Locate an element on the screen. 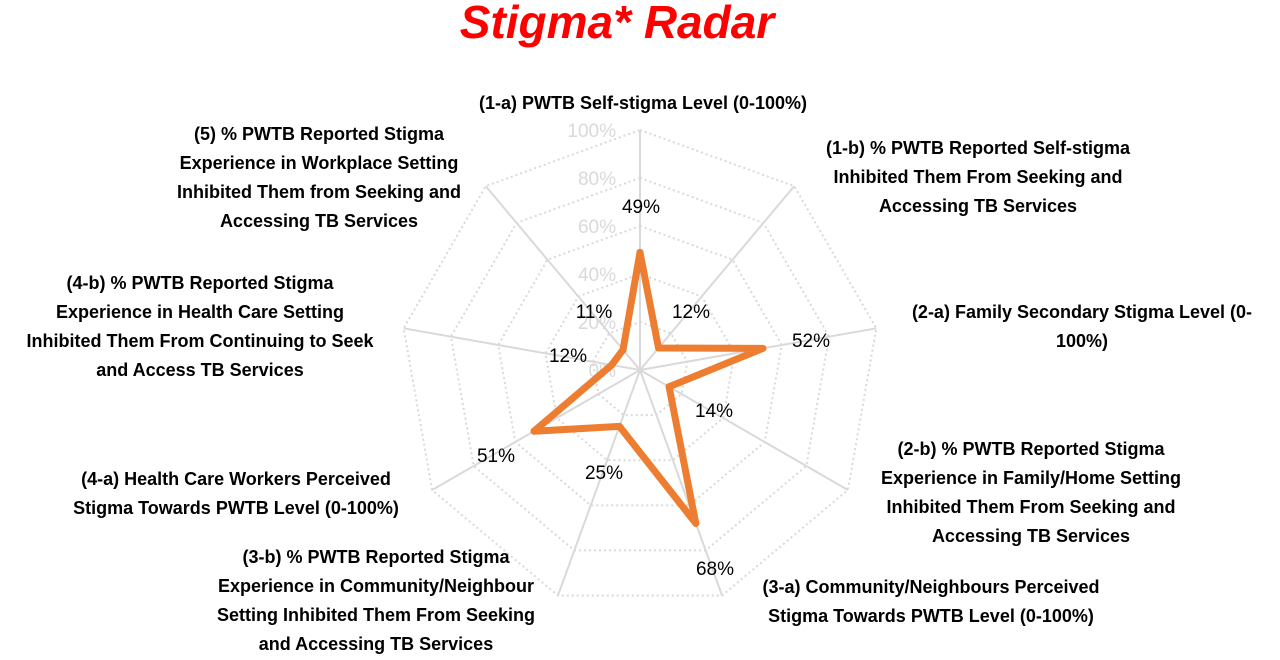 Image resolution: width=1280 pixels, height=660 pixels. data-label: 51% is located at coordinates (496, 456).